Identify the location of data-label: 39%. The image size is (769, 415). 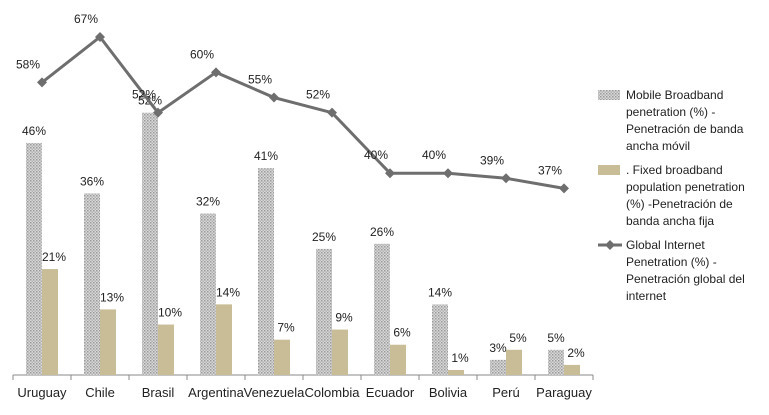
(492, 160).